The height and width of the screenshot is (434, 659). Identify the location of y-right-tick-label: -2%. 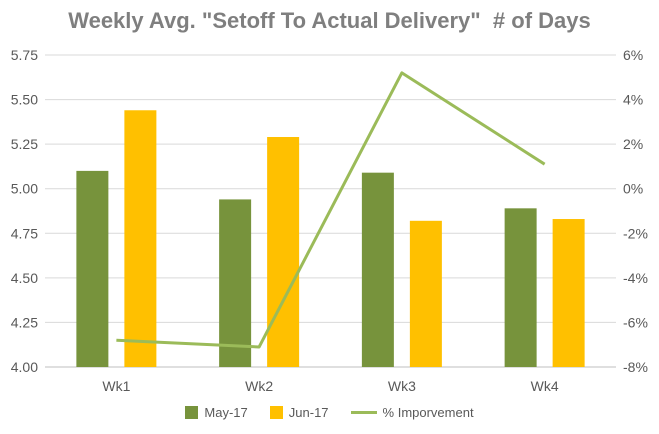
(635, 233).